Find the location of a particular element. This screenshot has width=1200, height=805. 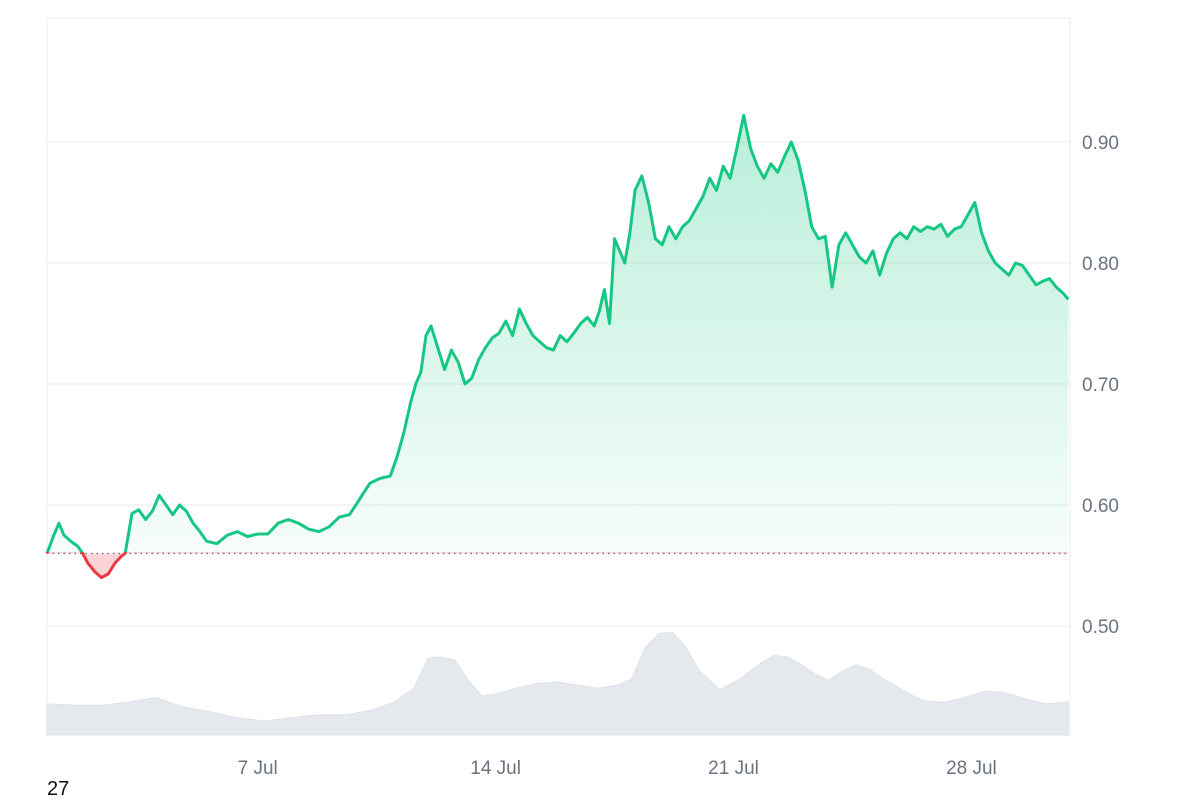

y-tick-label: 0.60 is located at coordinates (1100, 506).